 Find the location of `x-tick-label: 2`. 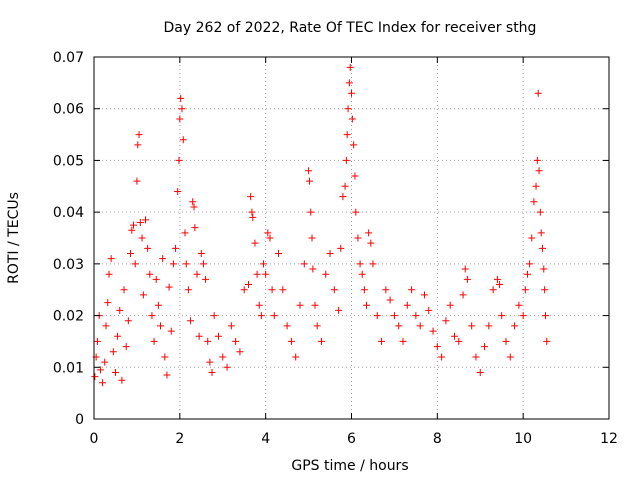

x-tick-label: 2 is located at coordinates (179, 439).